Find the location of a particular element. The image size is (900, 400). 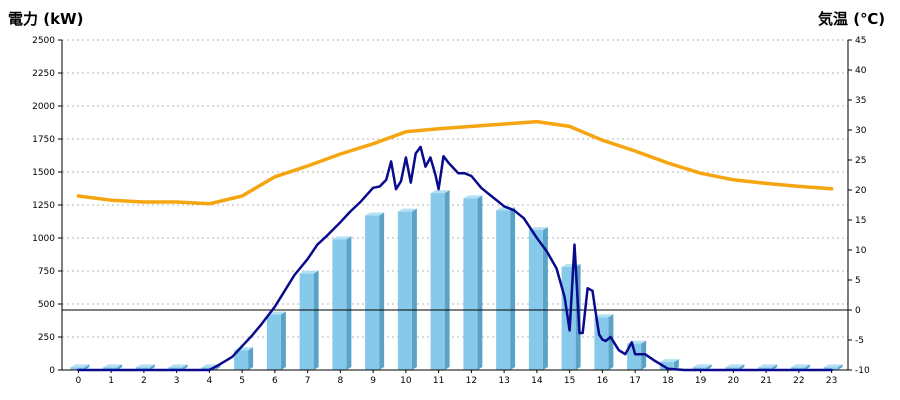

x-tick-label: 15 is located at coordinates (569, 381).